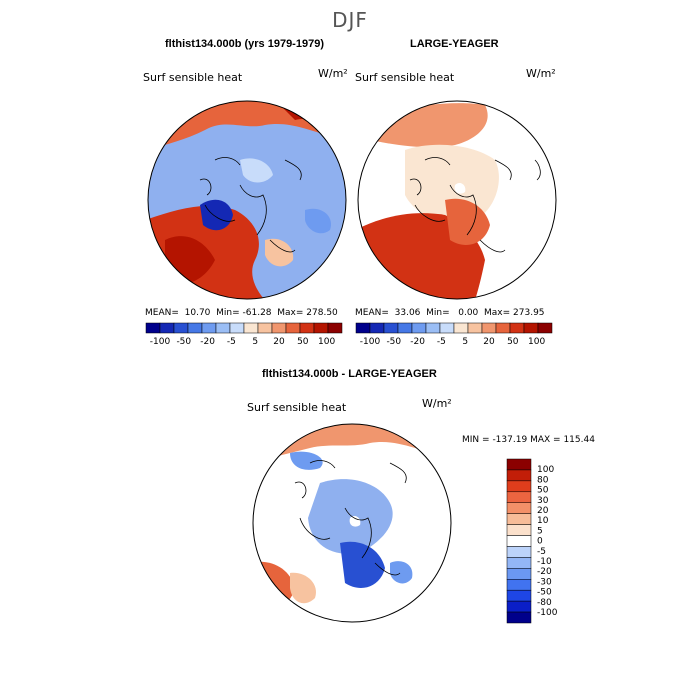  What do you see at coordinates (543, 491) in the screenshot?
I see `diff-colorbar-tick-label: 50` at bounding box center [543, 491].